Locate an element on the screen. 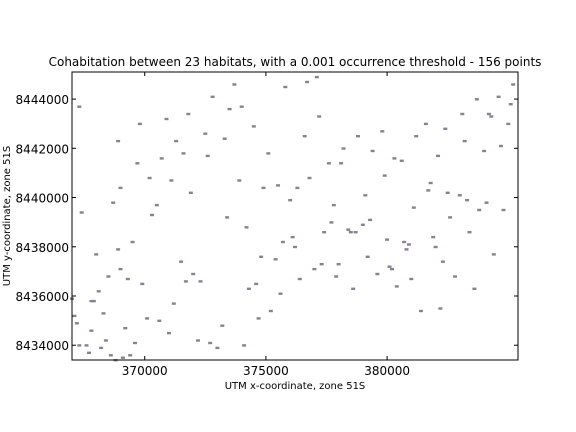  x-tick-label: 370000 is located at coordinates (145, 371).